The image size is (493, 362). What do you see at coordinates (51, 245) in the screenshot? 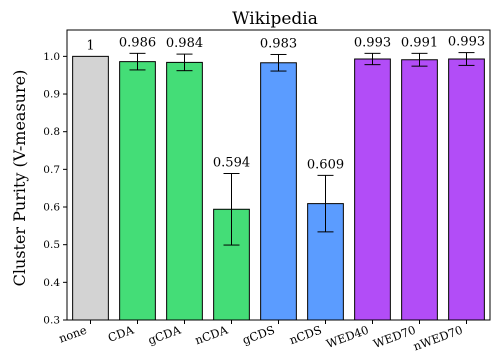
I see `y-tick-label: 0.5` at bounding box center [51, 245].